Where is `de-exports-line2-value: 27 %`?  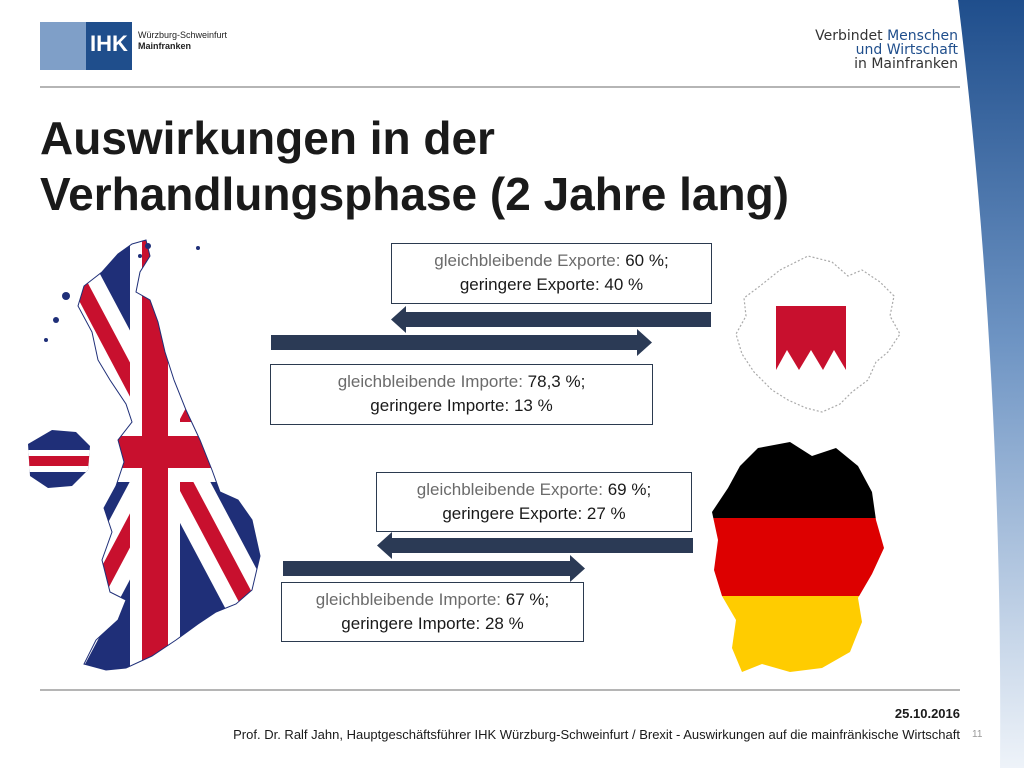
de-exports-line2-value: 27 % is located at coordinates (606, 513).